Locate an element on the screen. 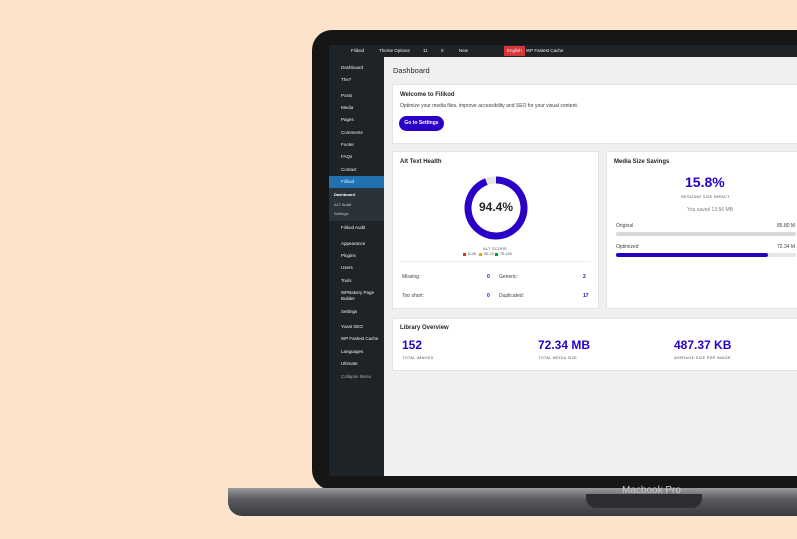 The image size is (797, 539). library-label: AVERAGE SIZE PER IMAGE is located at coordinates (702, 357).